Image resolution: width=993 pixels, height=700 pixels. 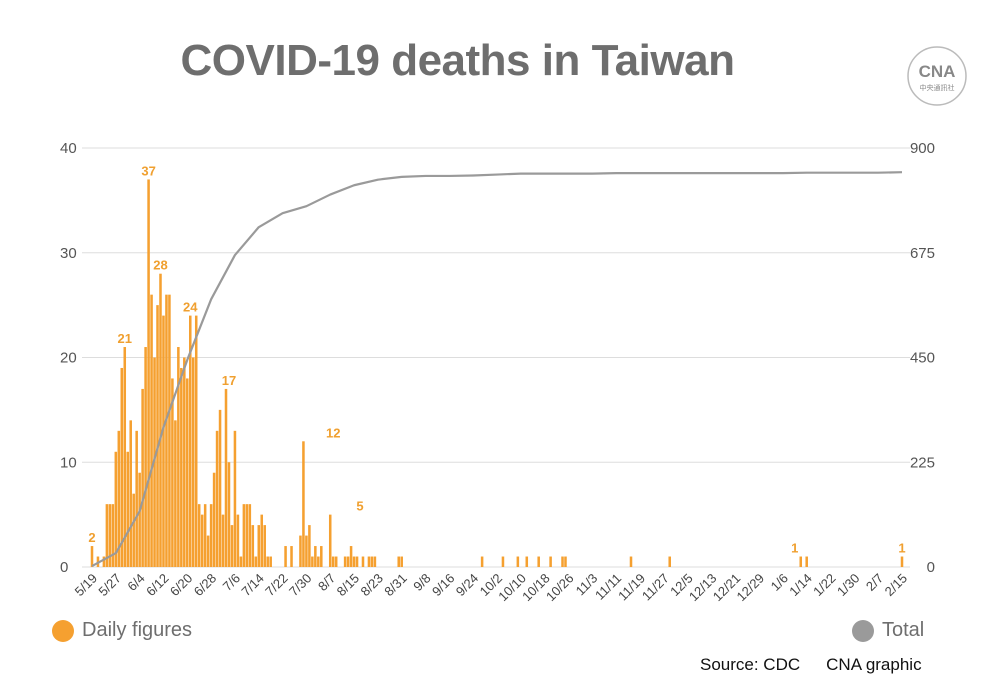 I want to click on y-left-tick: 0, so click(x=64, y=567).